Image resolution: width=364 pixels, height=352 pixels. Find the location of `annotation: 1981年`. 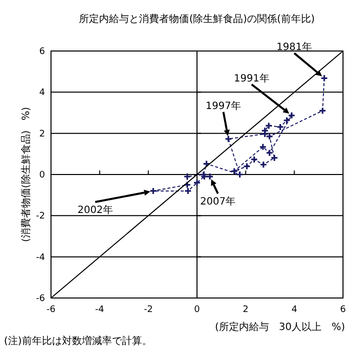

annotation: 1981年 is located at coordinates (294, 47).